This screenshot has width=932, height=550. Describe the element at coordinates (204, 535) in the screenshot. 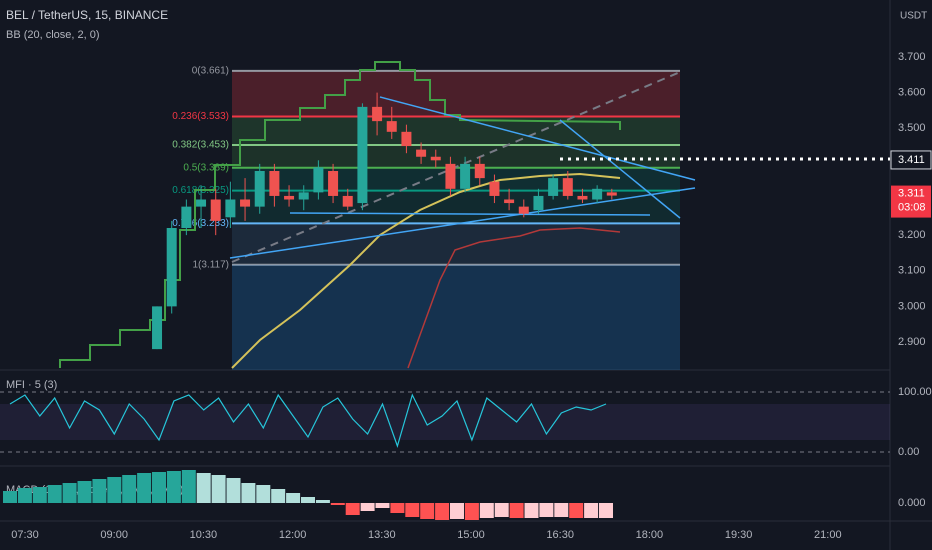

I see `time-tick-label: 10:30` at that location.